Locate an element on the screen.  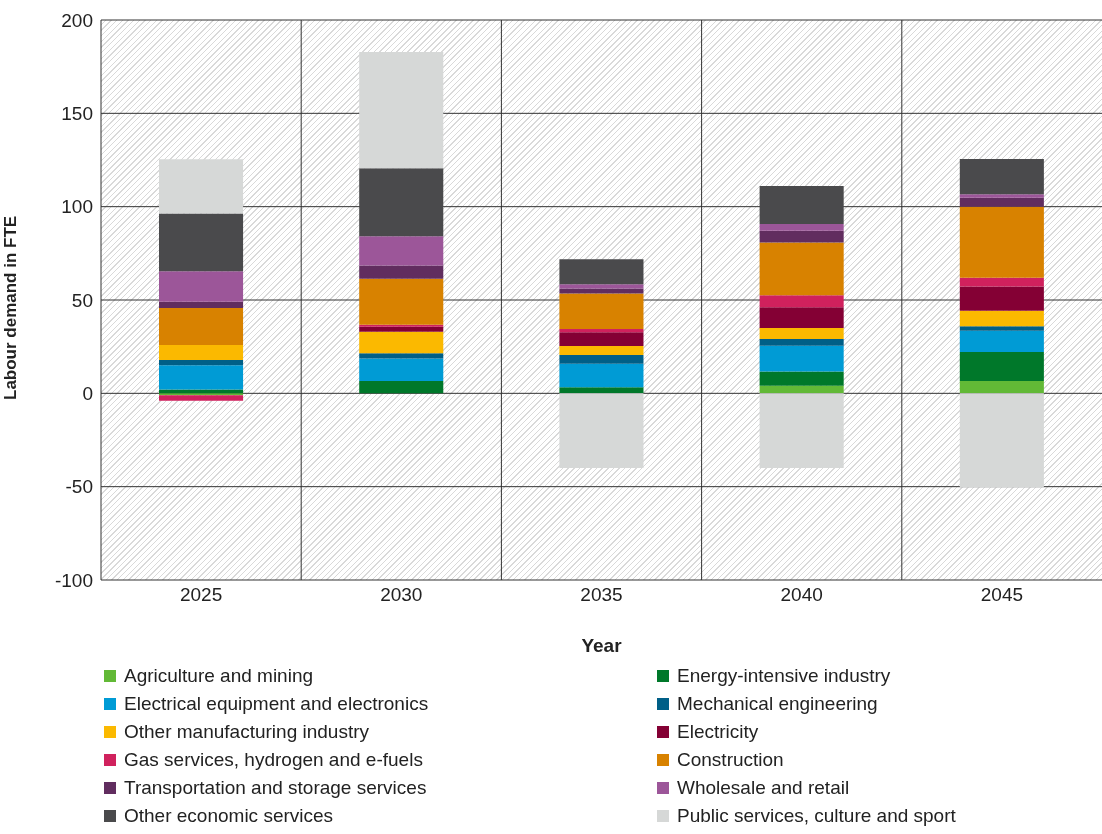
x-tick-label: 2030 is located at coordinates (401, 595).